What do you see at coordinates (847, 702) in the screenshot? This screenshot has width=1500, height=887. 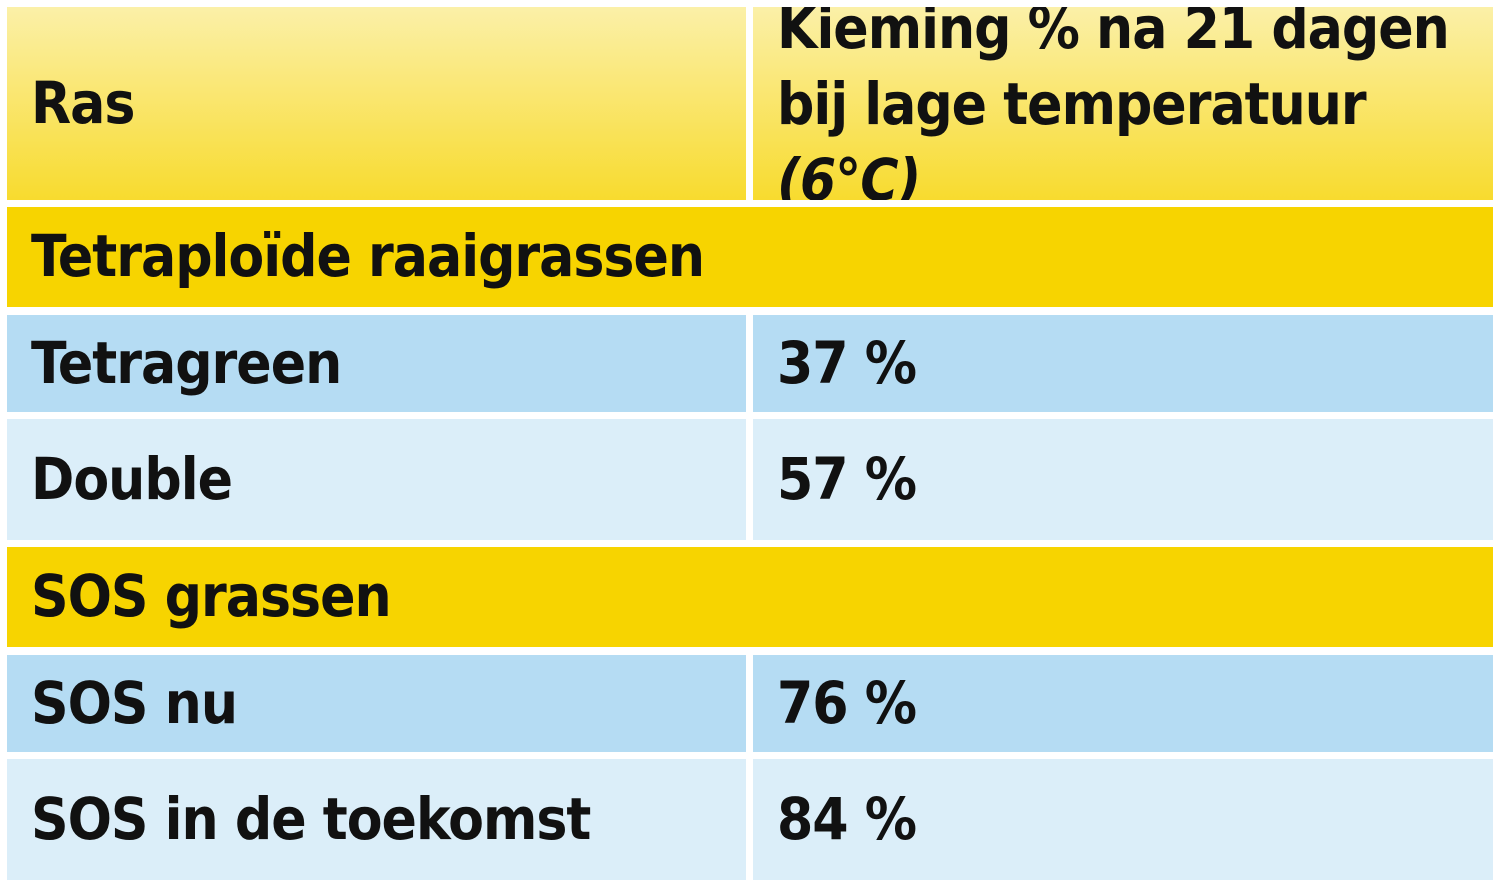 I see `kieming-value: 76 %` at bounding box center [847, 702].